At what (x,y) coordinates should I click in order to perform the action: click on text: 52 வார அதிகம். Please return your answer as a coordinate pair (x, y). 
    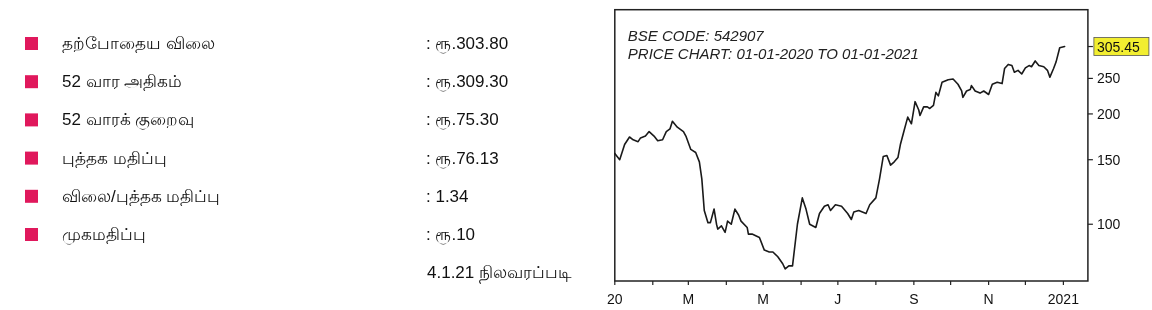
    Looking at the image, I should click on (122, 82).